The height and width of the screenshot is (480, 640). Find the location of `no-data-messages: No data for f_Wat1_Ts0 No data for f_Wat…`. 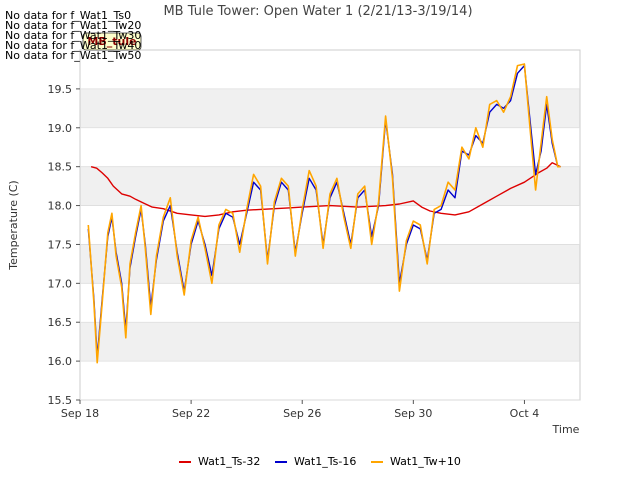

no-data-messages: No data for f_Wat1_Ts0 No data for f_Wat… is located at coordinates (73, 35).